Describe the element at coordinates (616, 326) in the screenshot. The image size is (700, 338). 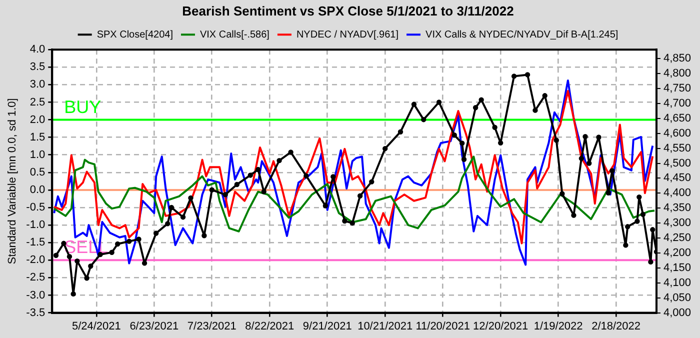
I see `x-tick-label: 2/18/2022` at that location.